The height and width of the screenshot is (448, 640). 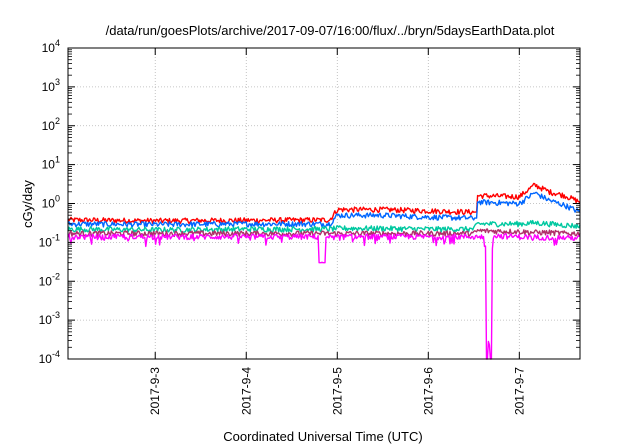 I want to click on x-tick-label: 2017-9-4, so click(x=246, y=391).